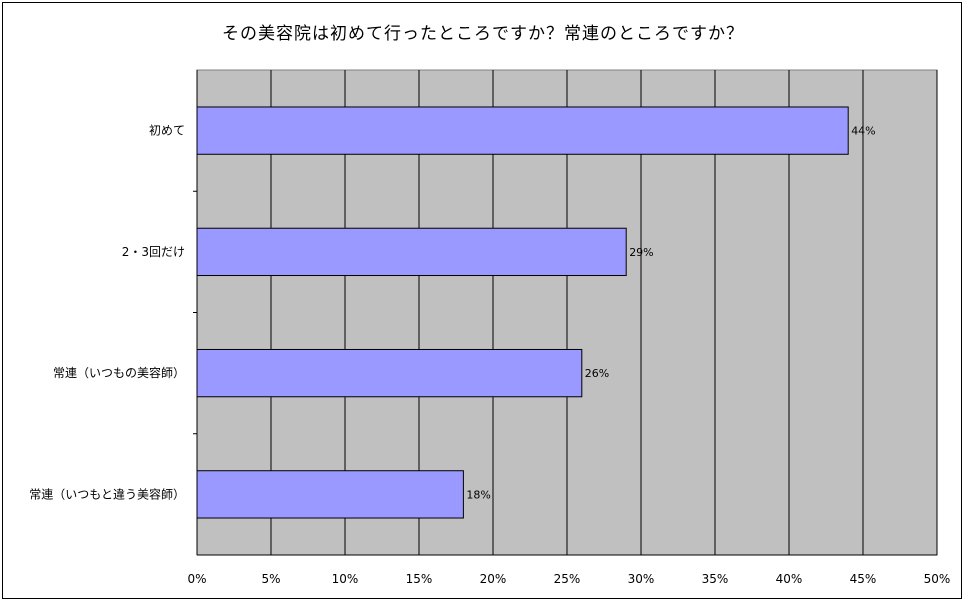 This screenshot has width=966, height=603. I want to click on category-label: 常連（いつもと違う美容師）, so click(107, 493).